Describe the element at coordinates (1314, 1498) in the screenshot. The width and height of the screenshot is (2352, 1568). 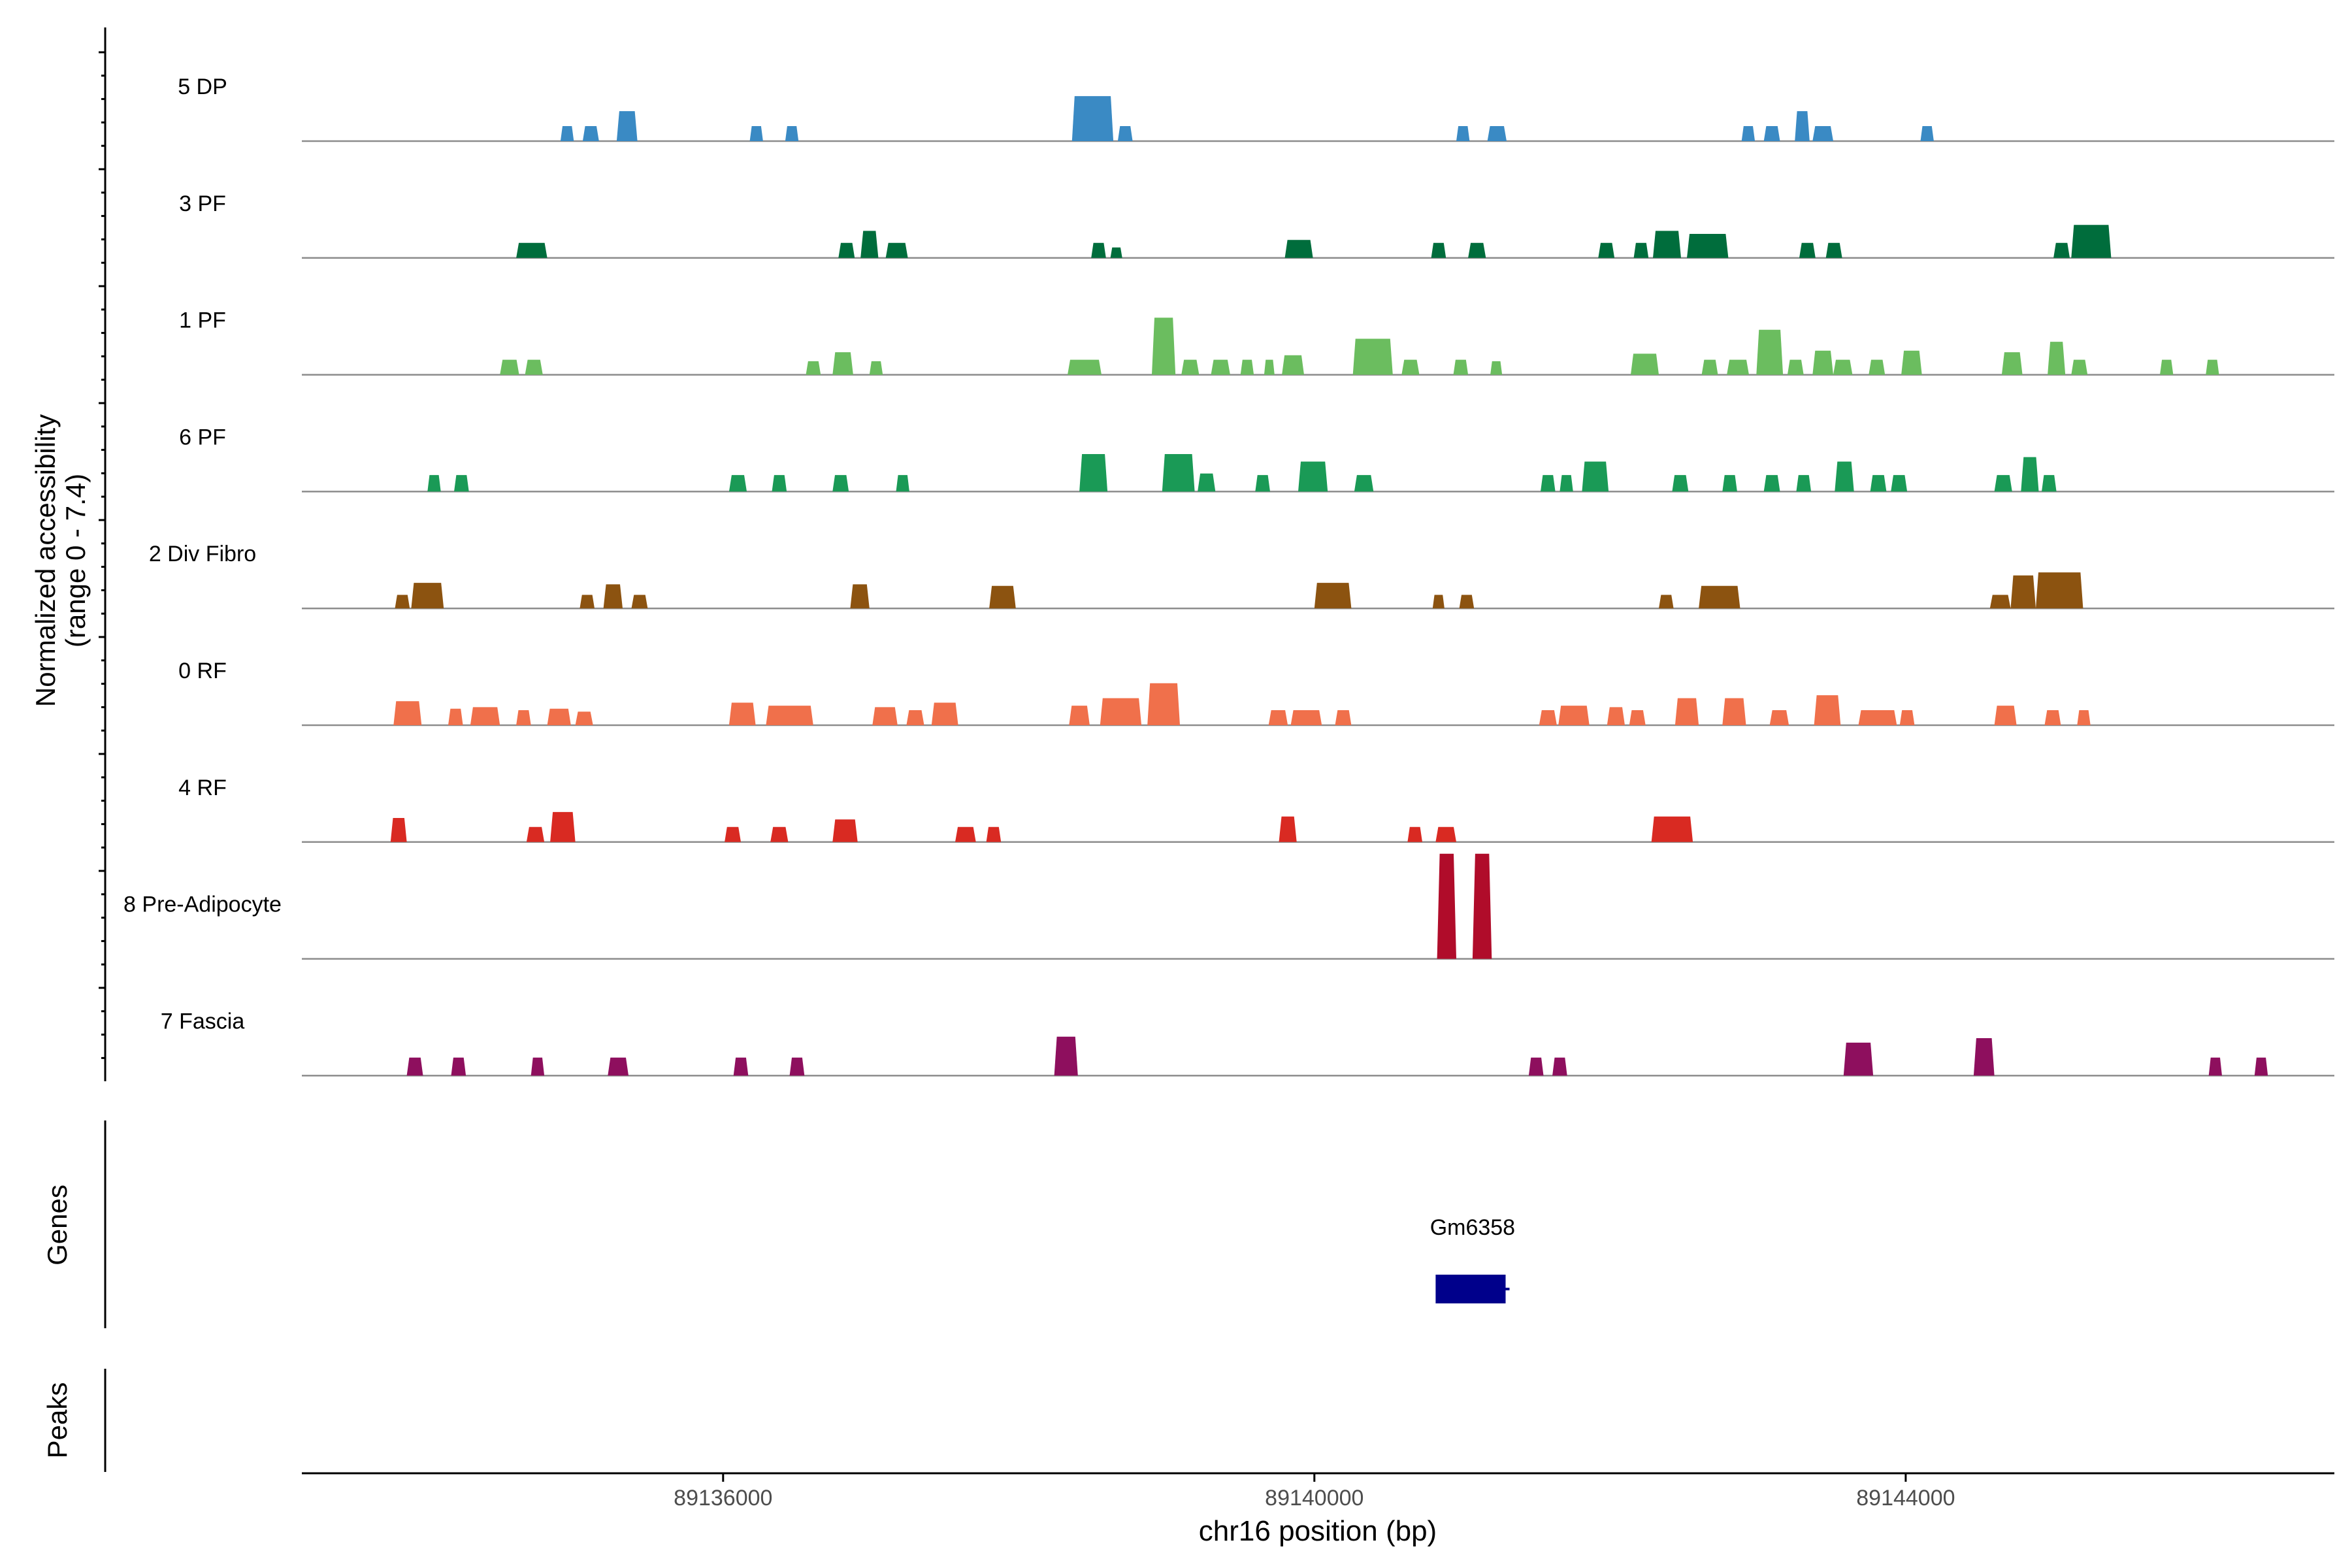
I see `x-tick-label: 89140000` at that location.